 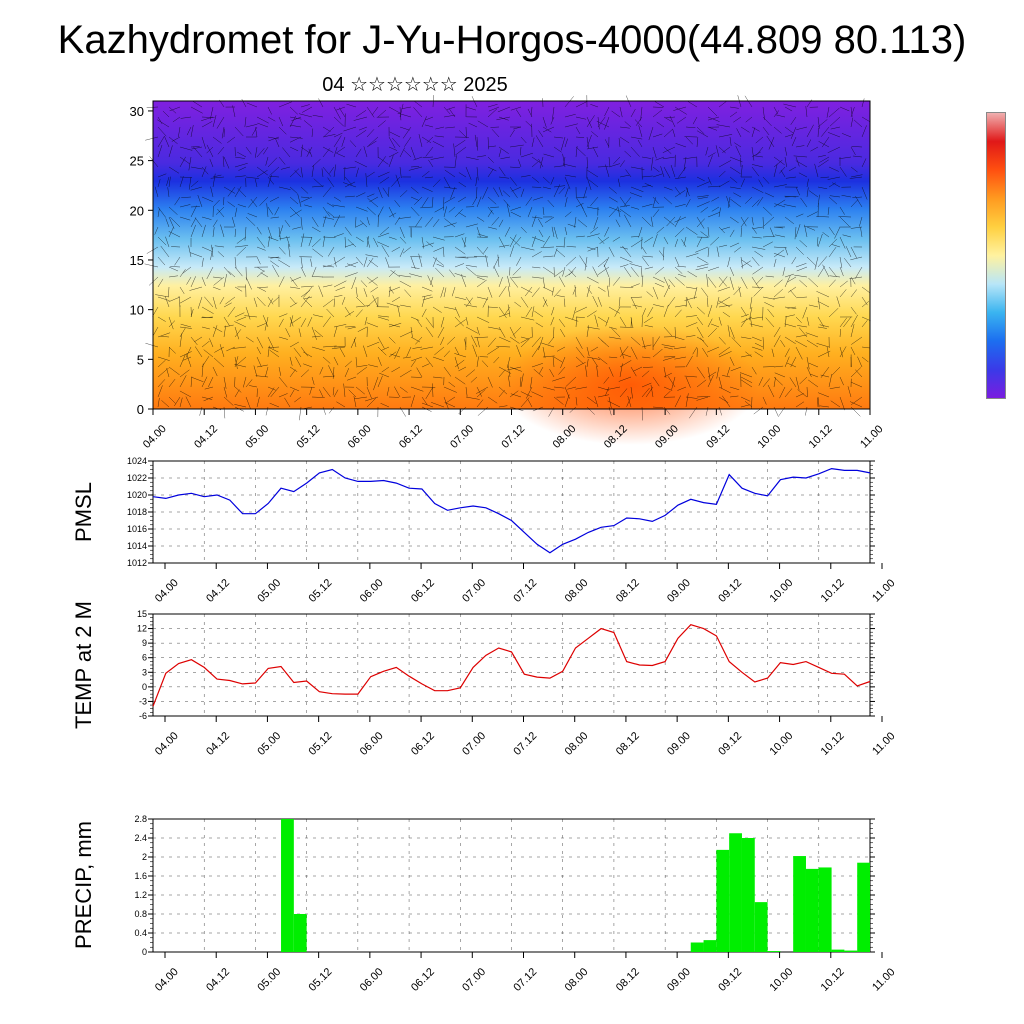 I want to click on temp-xtick-label: 10.00, so click(x=781, y=744).